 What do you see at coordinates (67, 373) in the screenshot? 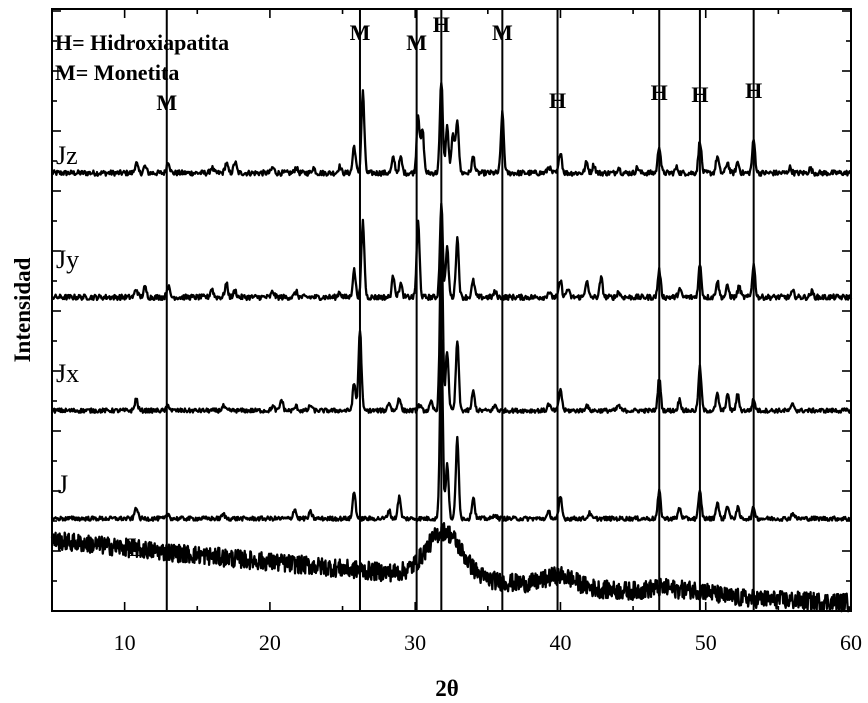
I see `series-label-jx: Jx` at bounding box center [67, 373].